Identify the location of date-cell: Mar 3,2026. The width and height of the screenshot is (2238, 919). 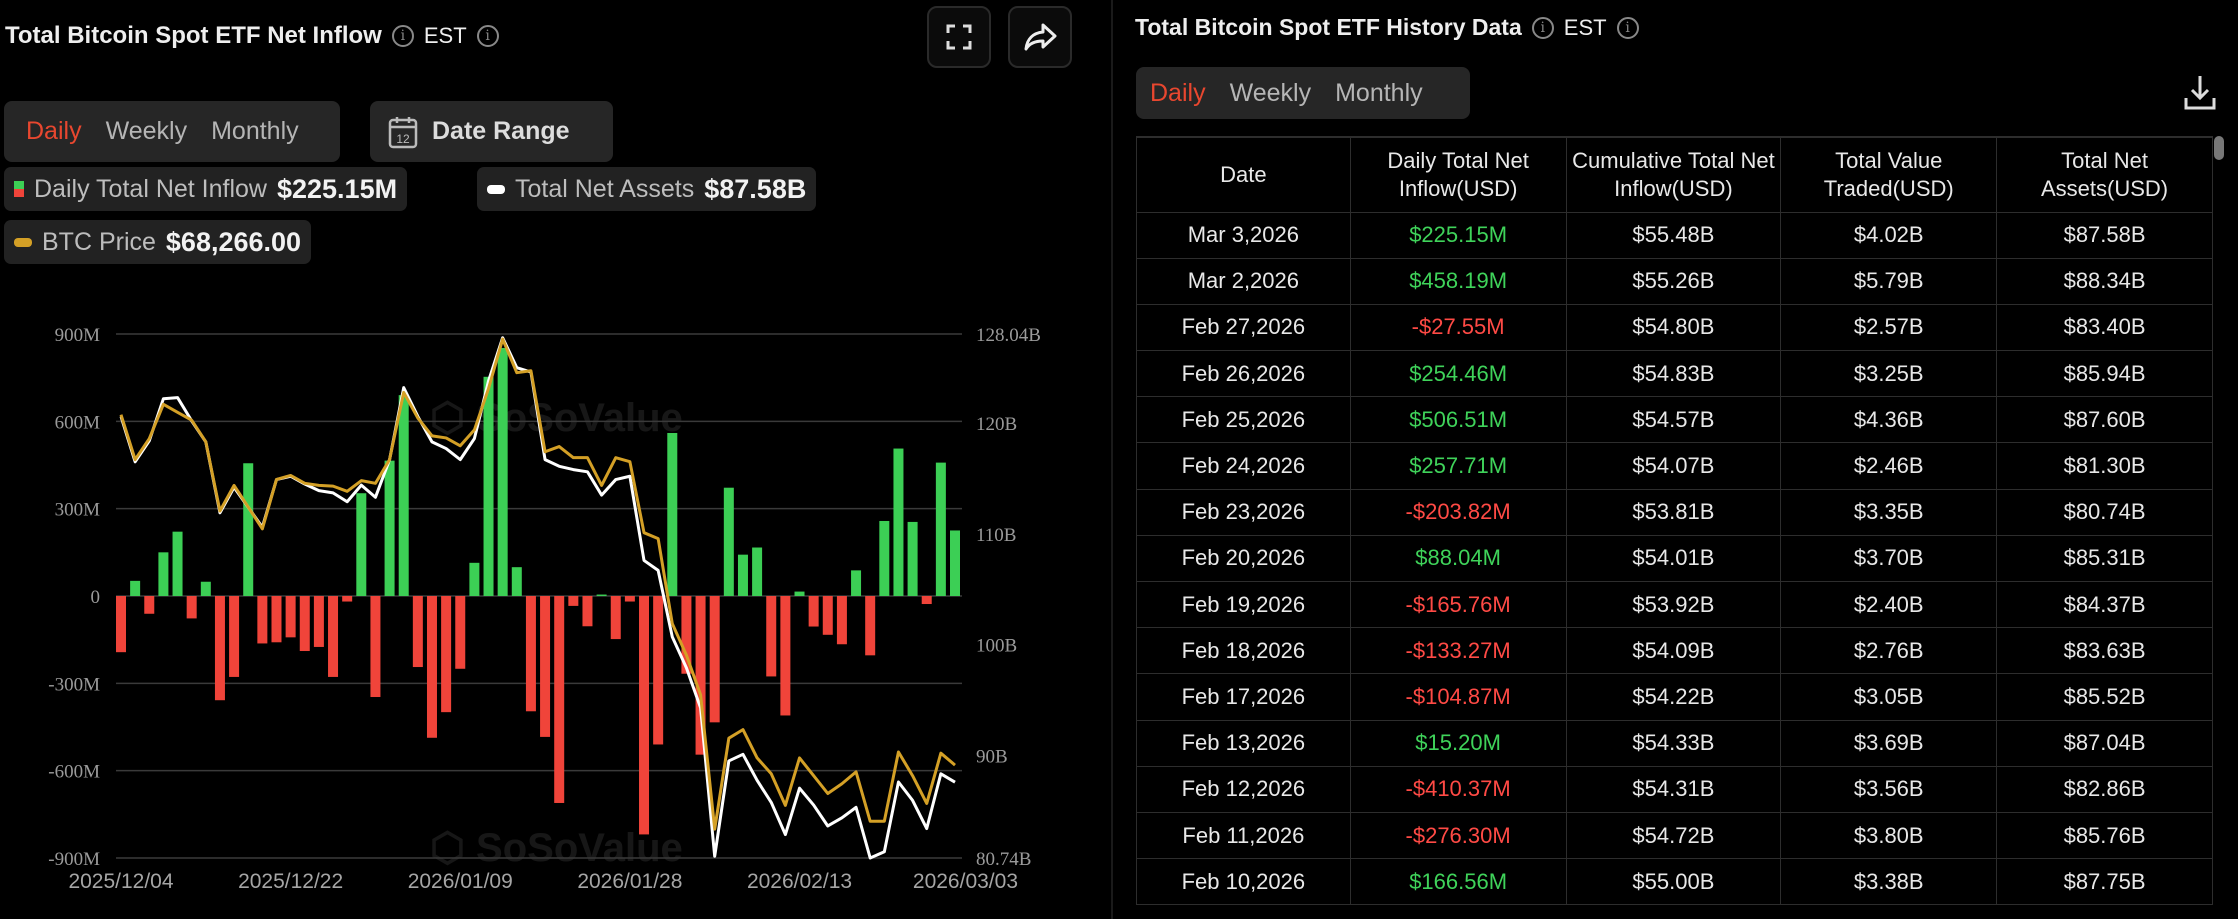
(1243, 235).